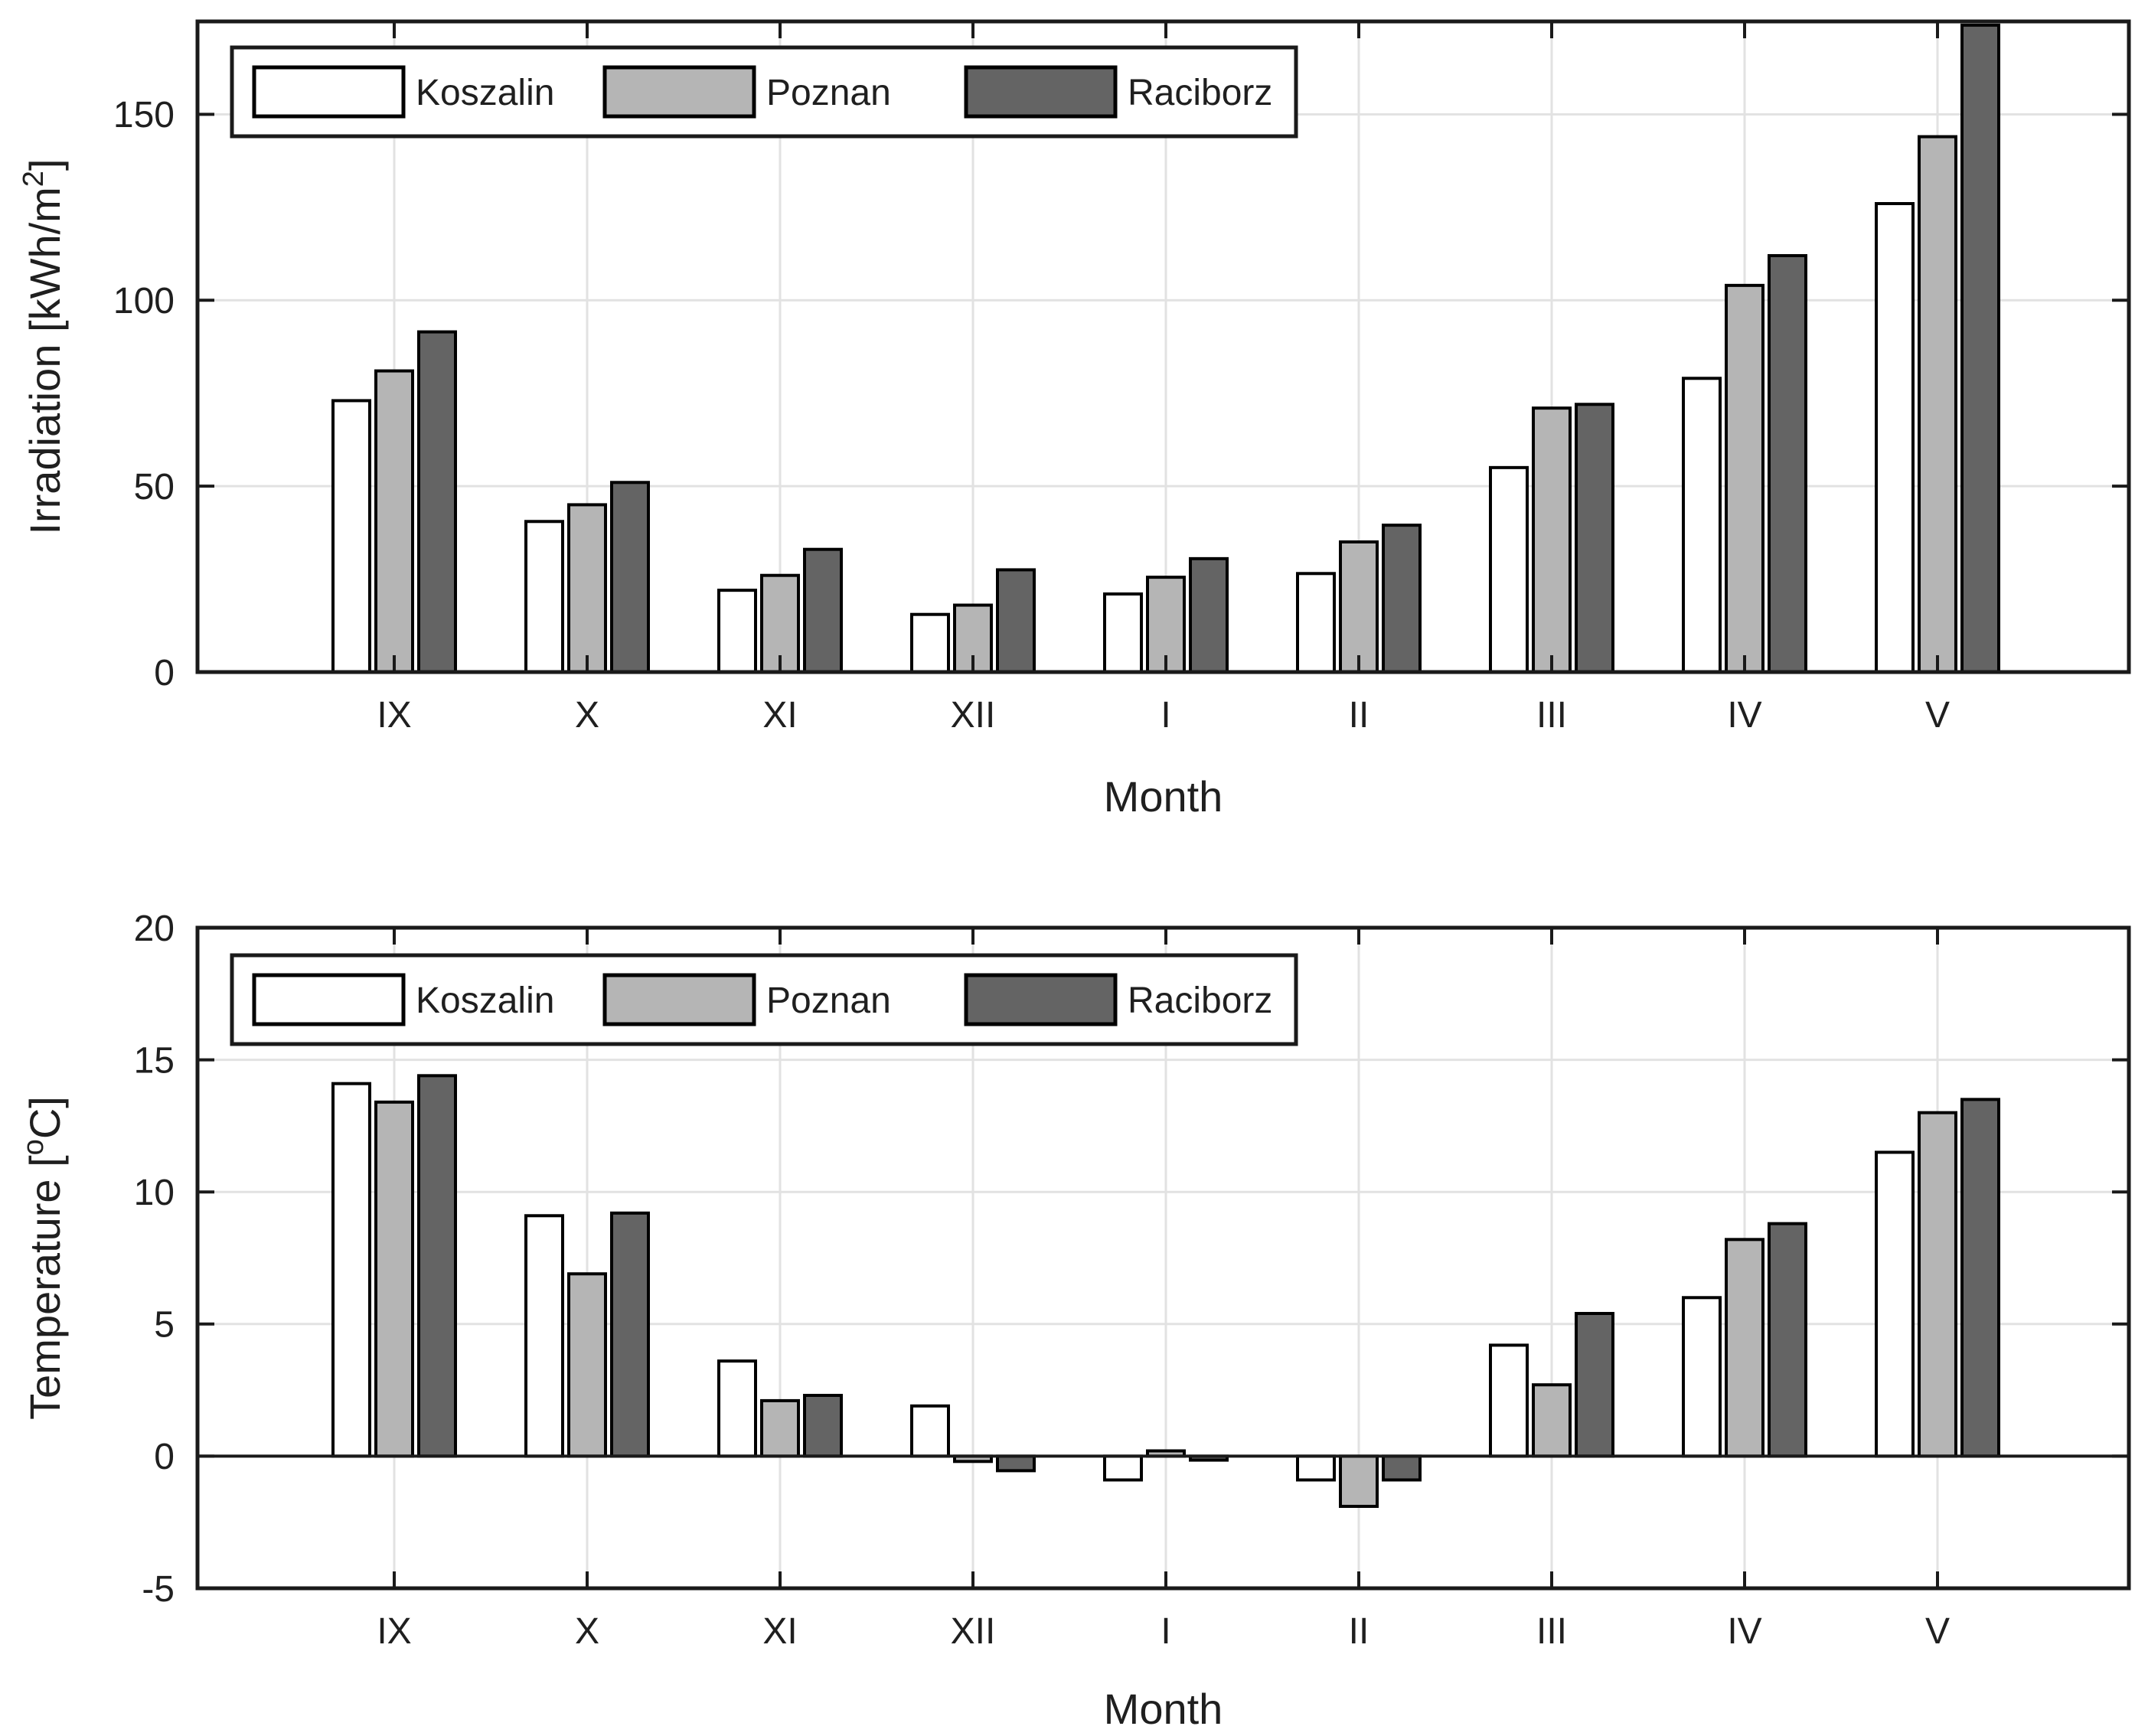  I want to click on y-tick-label: 15, so click(154, 1060).